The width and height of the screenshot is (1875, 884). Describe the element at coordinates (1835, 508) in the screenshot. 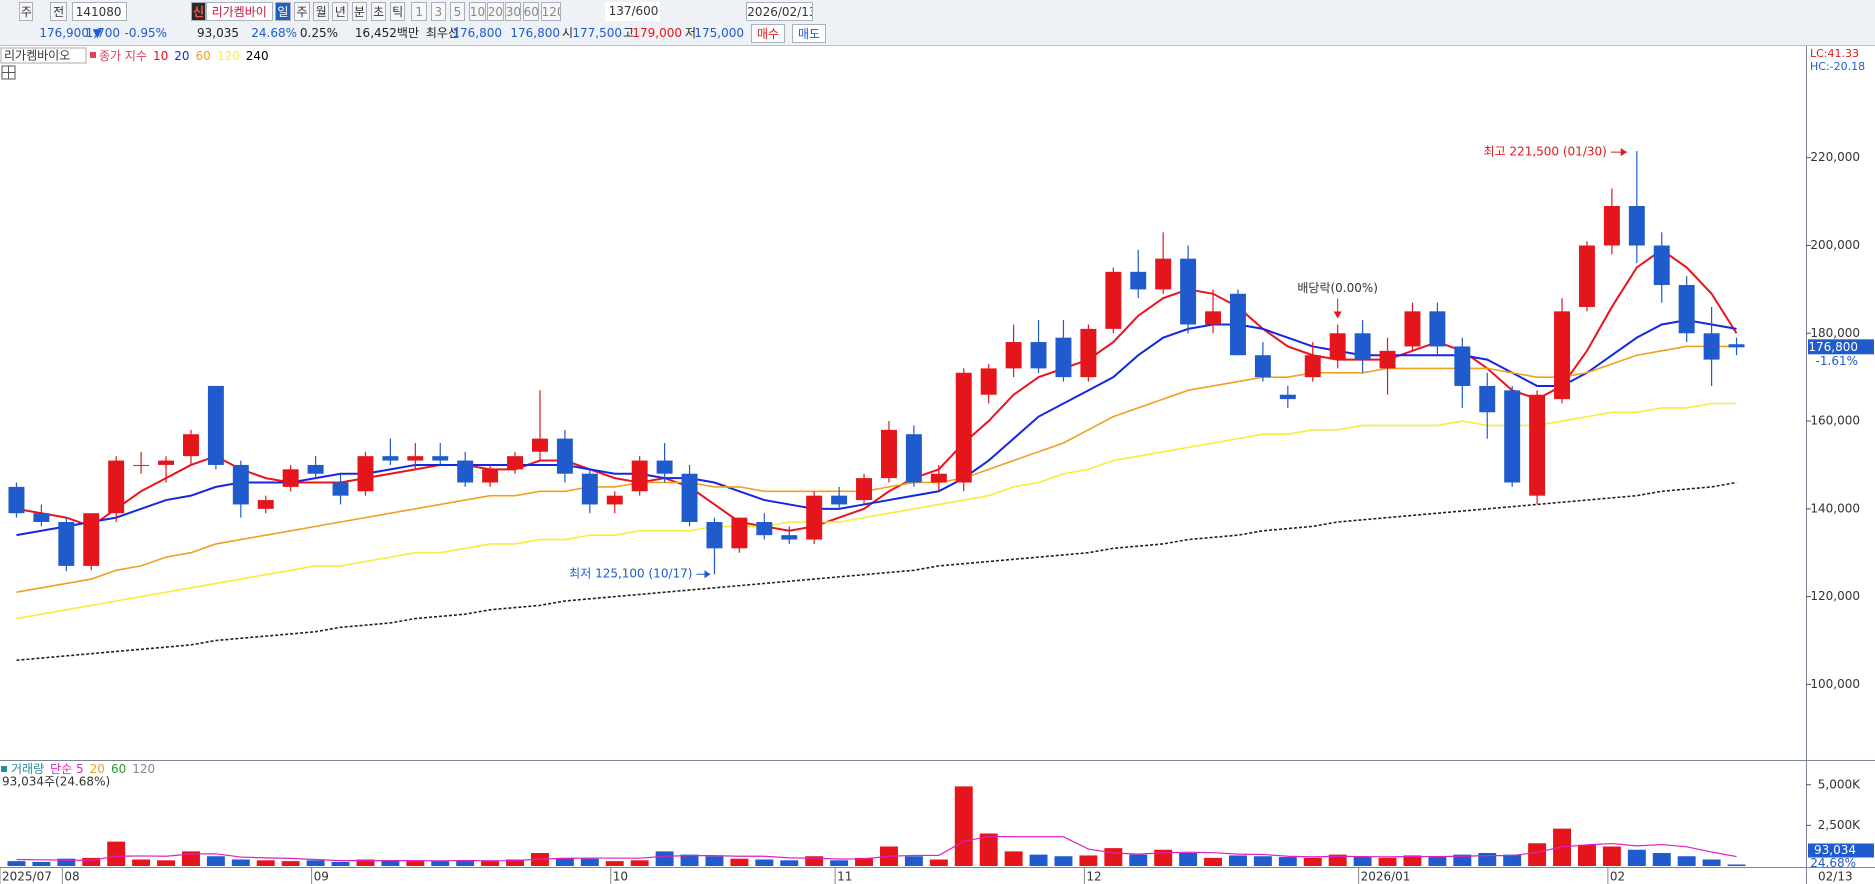

I see `y-tick-label: 140,000` at that location.